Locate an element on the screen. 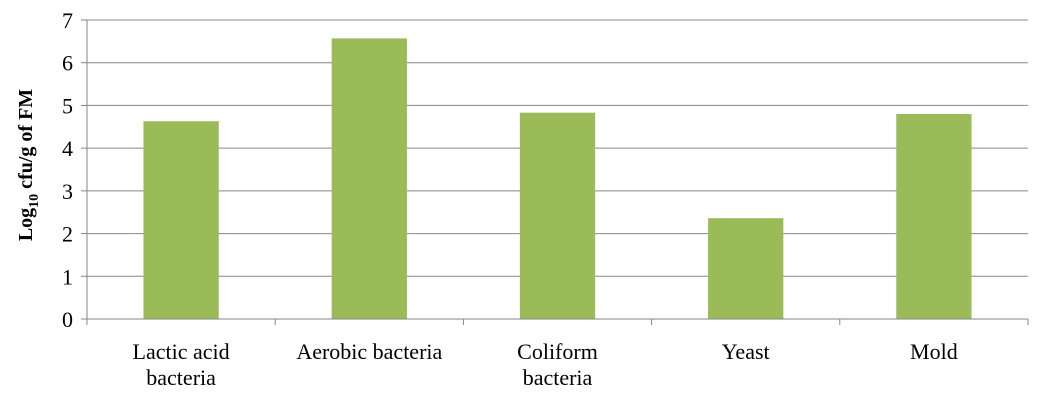 The height and width of the screenshot is (394, 1043). x-category-label-line: Mold is located at coordinates (934, 351).